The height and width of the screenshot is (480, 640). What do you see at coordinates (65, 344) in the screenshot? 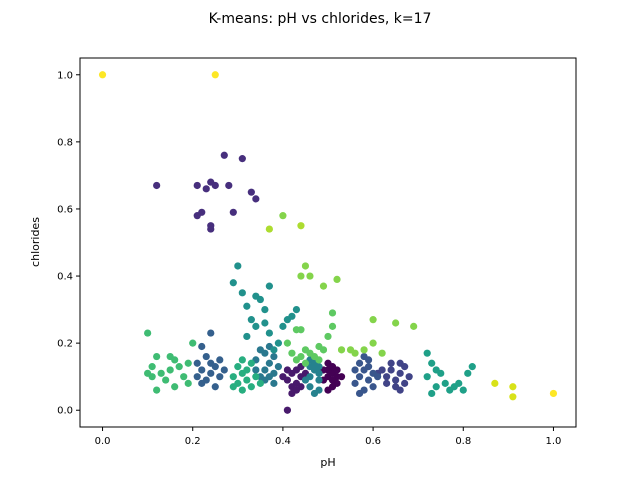
I see `y-tick-label: 0.2` at bounding box center [65, 344].